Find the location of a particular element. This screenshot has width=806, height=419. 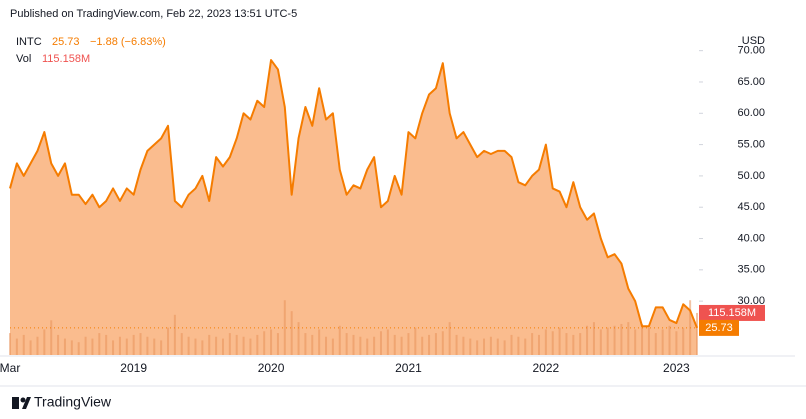

symbol: INTC is located at coordinates (29, 42).